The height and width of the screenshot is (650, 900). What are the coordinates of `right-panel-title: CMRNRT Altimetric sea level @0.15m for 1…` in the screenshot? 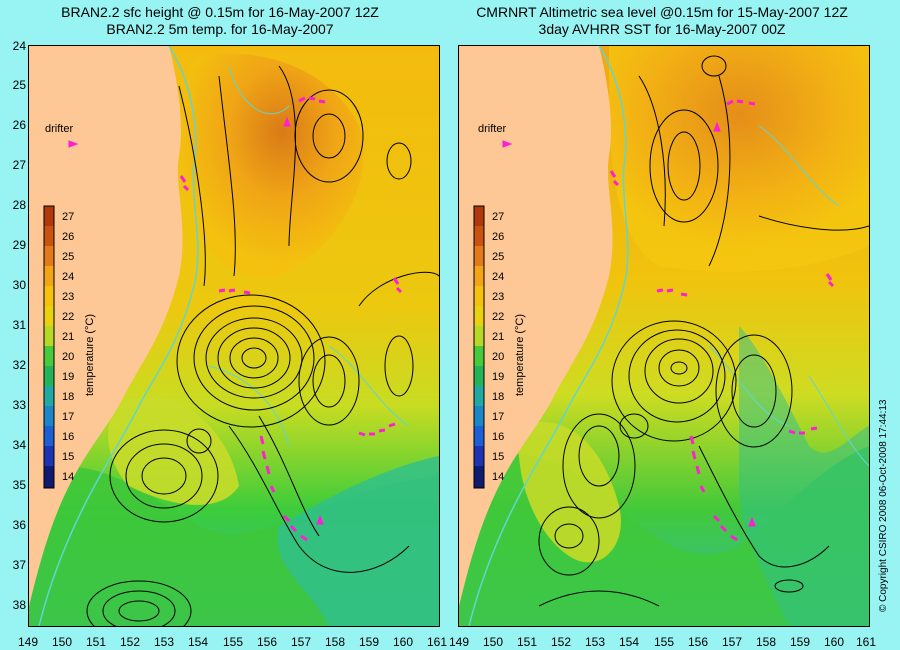 It's located at (662, 21).